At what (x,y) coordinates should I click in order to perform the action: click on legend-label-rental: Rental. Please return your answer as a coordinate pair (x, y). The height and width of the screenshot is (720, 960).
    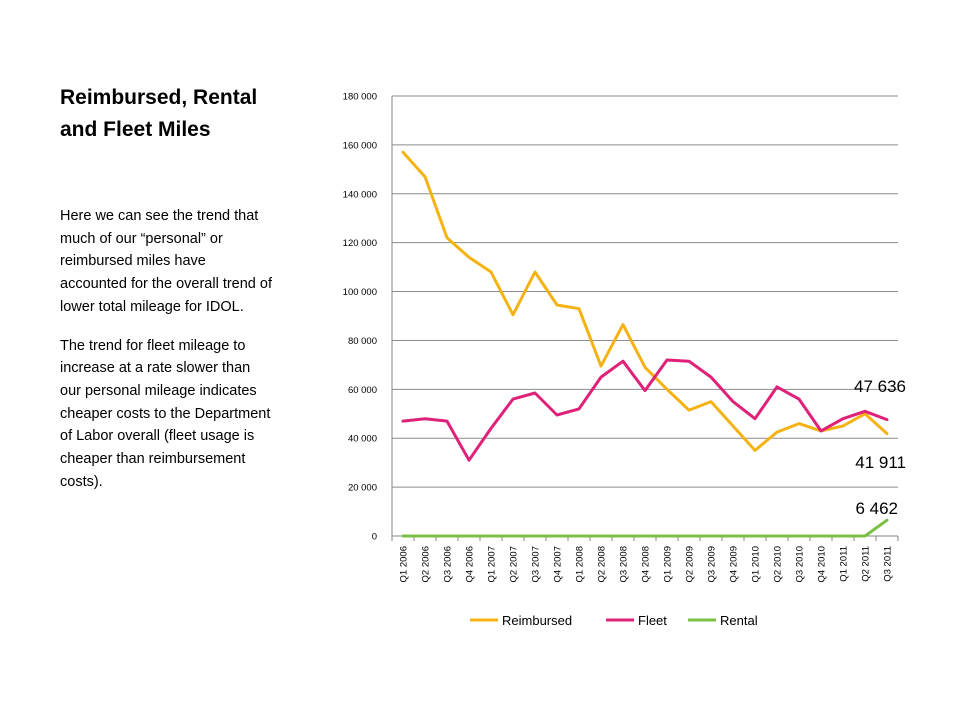
    Looking at the image, I should click on (739, 620).